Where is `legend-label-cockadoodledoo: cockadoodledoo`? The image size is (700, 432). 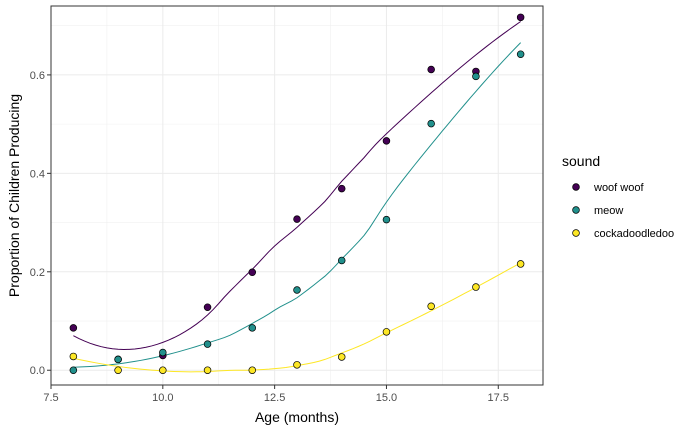 legend-label-cockadoodledoo: cockadoodledoo is located at coordinates (634, 234).